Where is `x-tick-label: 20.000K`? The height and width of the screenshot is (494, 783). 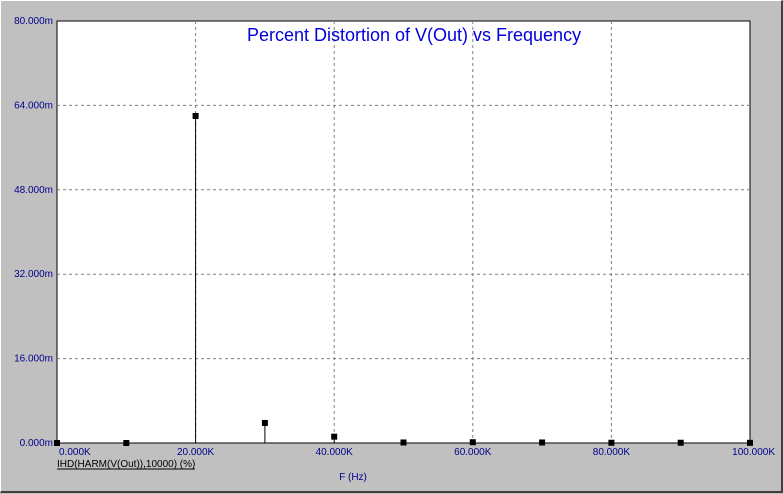
x-tick-label: 20.000K is located at coordinates (196, 452).